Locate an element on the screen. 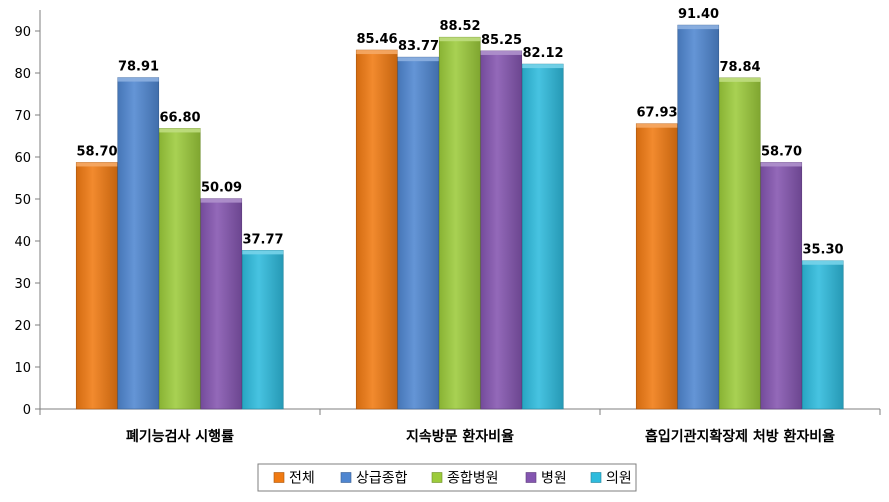 This screenshot has width=889, height=502. legend-box is located at coordinates (447, 477).